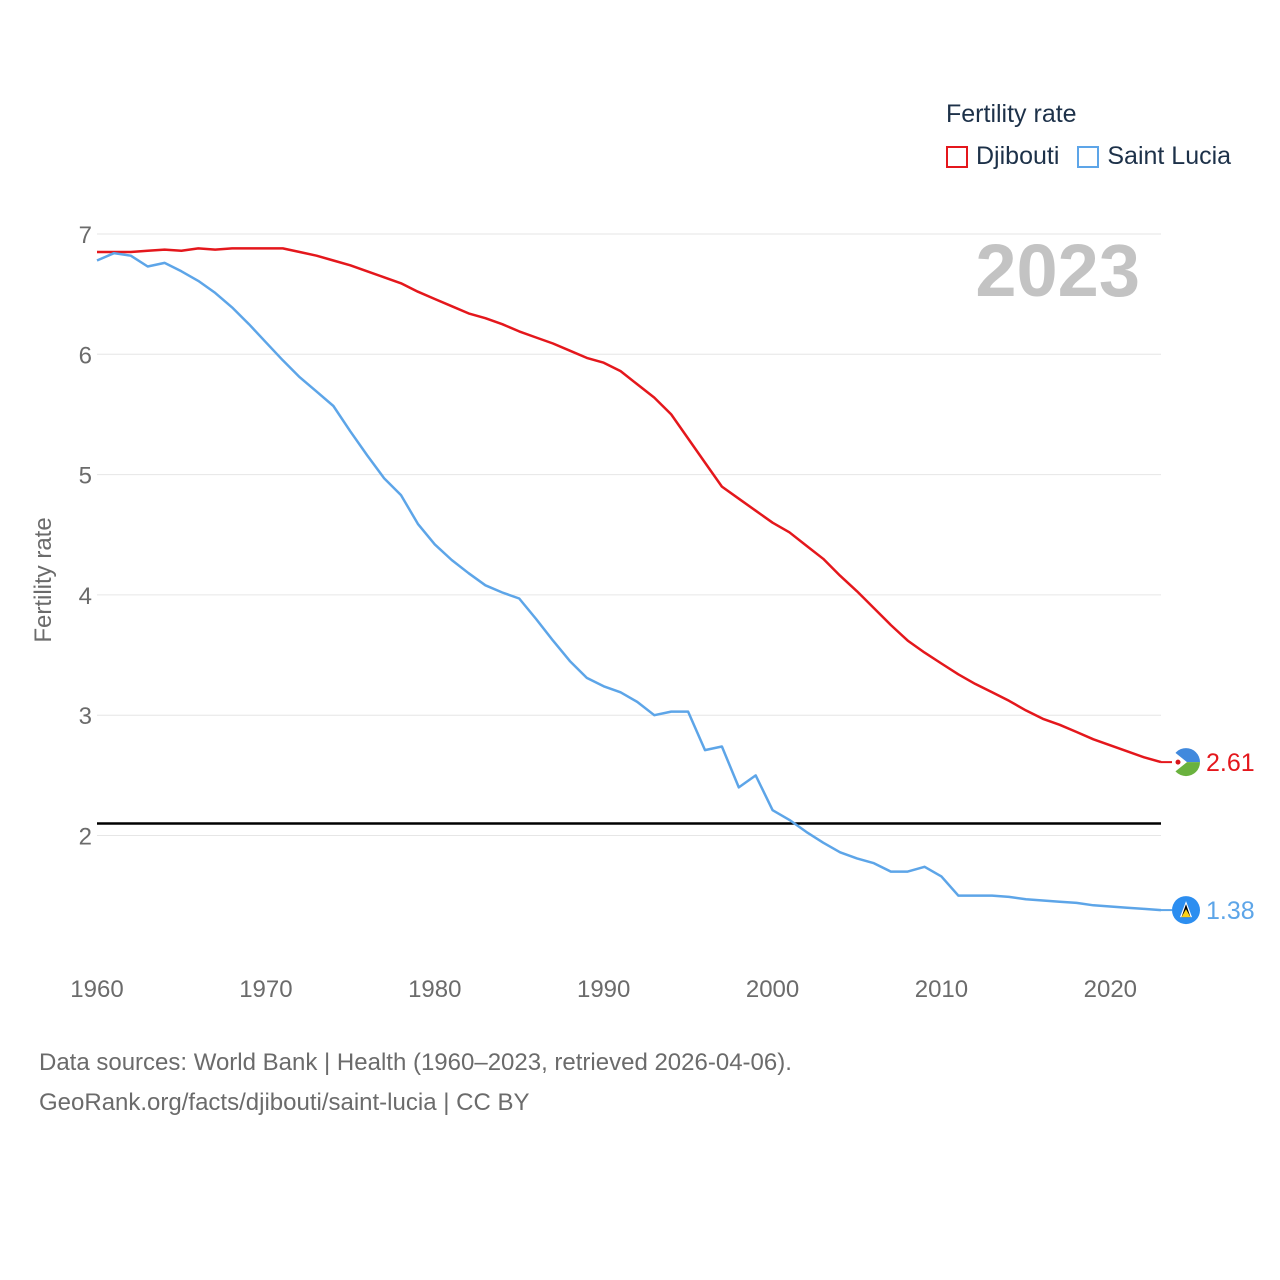 The height and width of the screenshot is (1280, 1280). What do you see at coordinates (85, 596) in the screenshot?
I see `y-tick-4: 4` at bounding box center [85, 596].